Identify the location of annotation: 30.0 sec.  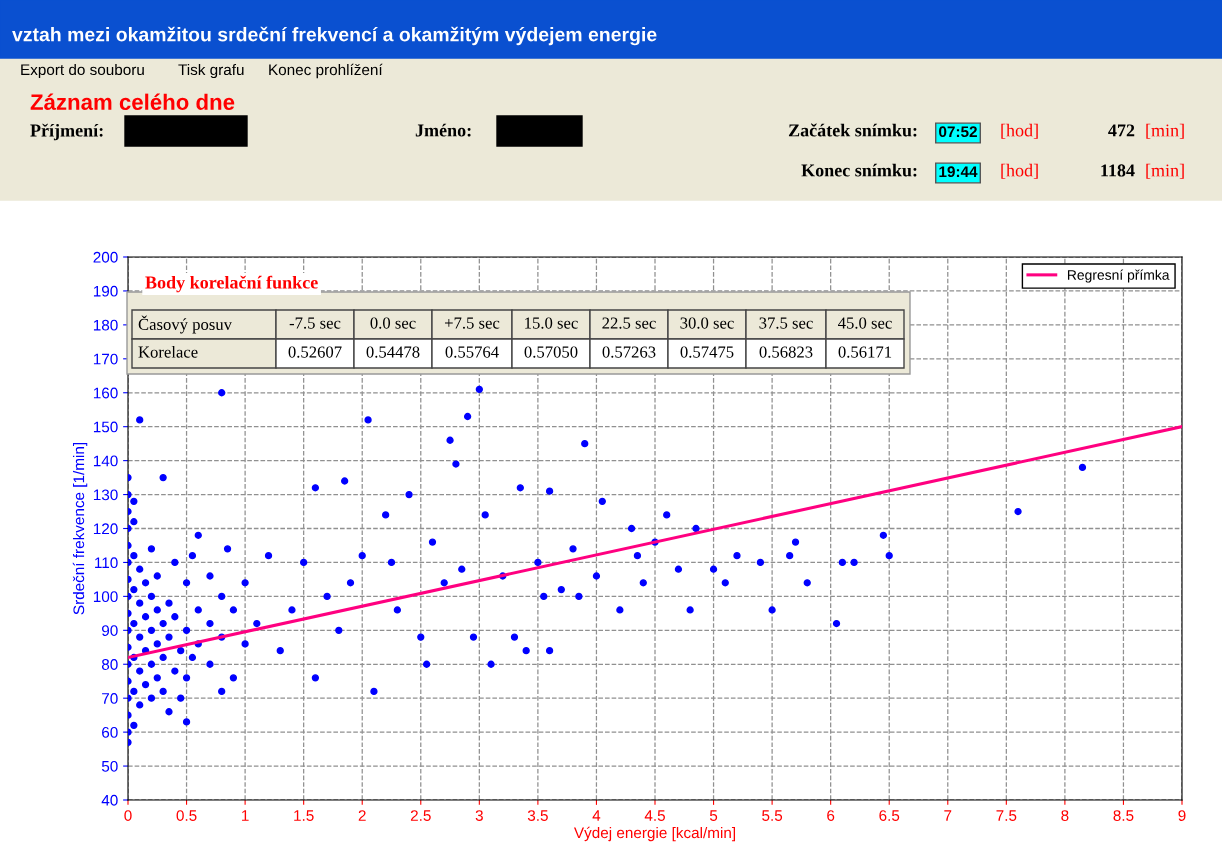
(707, 323).